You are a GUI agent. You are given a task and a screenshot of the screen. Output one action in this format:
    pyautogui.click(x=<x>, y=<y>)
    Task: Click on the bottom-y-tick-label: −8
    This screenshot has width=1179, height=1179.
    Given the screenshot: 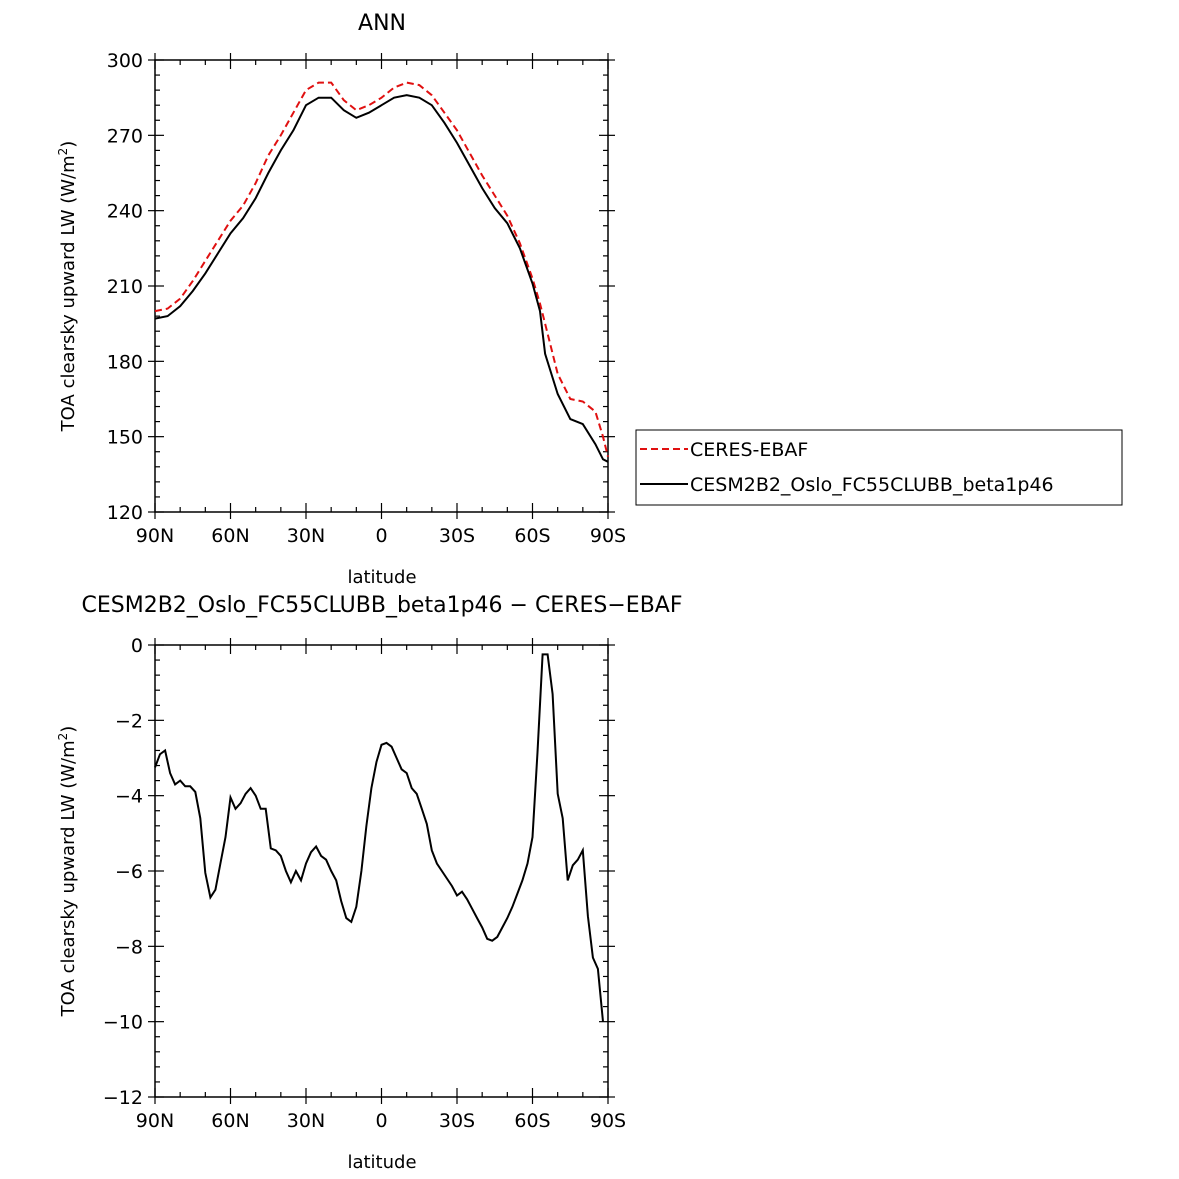 What is the action you would take?
    pyautogui.click(x=129, y=947)
    